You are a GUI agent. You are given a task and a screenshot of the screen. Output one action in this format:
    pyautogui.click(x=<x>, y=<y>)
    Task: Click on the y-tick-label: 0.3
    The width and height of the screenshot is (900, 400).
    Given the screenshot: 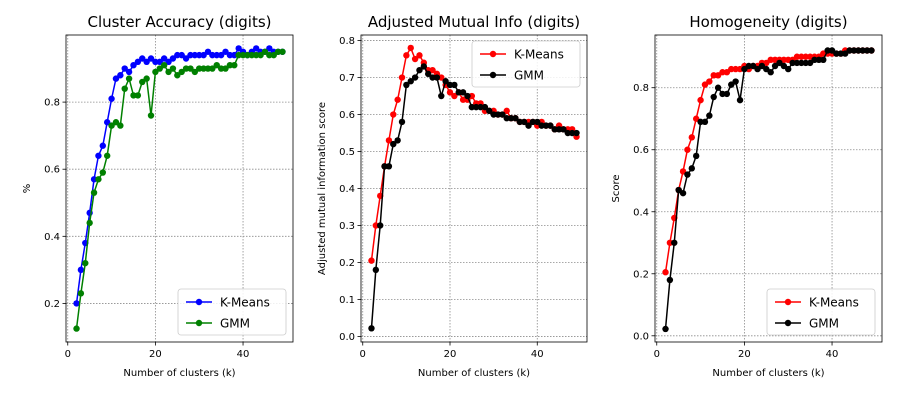 What is the action you would take?
    pyautogui.click(x=347, y=226)
    